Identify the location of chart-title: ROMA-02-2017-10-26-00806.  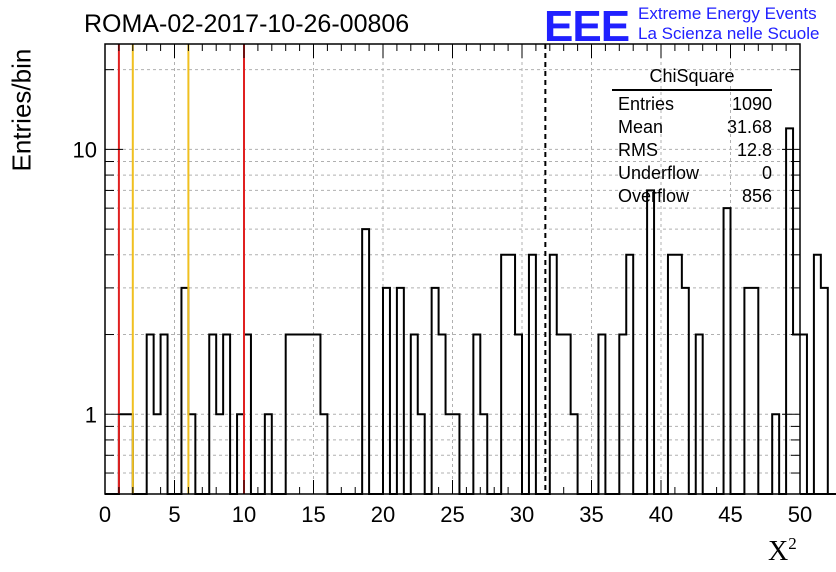
(247, 24).